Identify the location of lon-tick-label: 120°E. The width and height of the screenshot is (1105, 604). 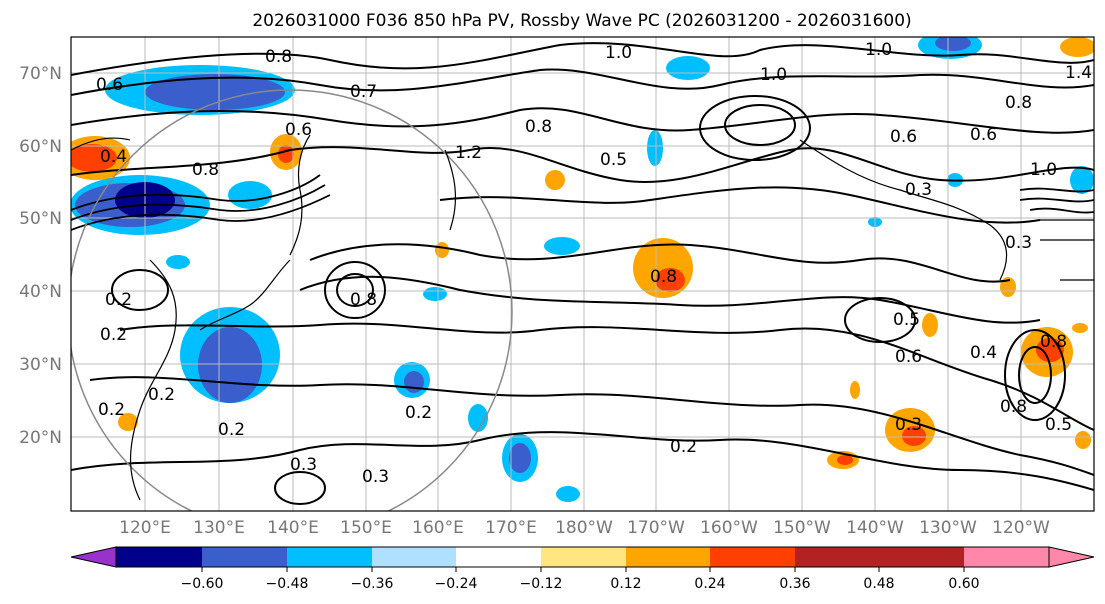
(145, 528).